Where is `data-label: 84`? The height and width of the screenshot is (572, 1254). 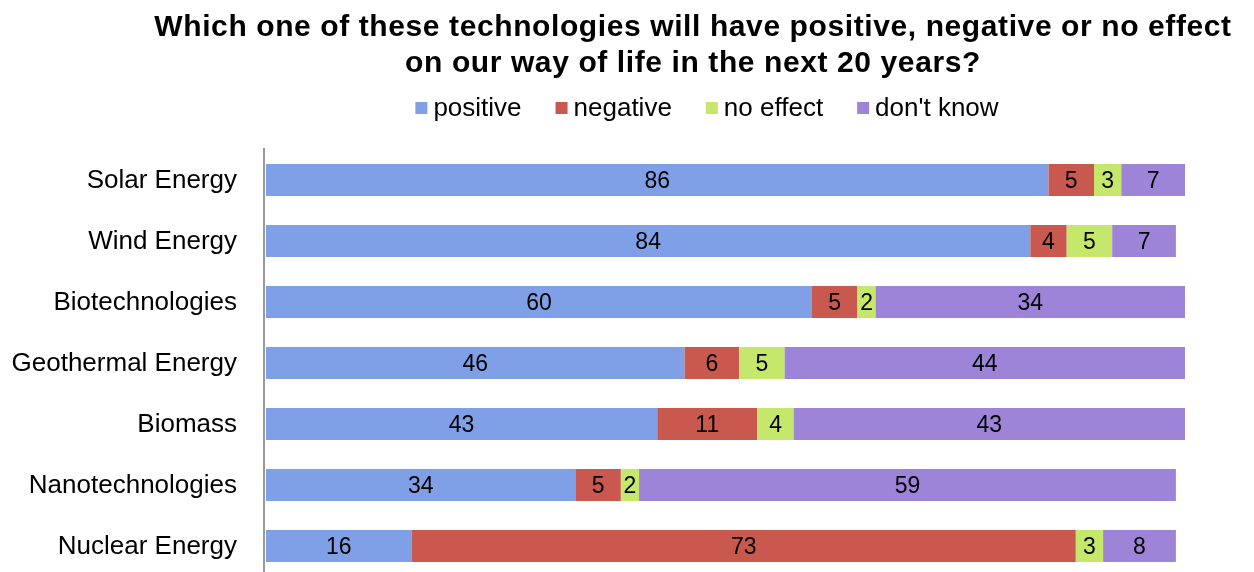 data-label: 84 is located at coordinates (648, 241).